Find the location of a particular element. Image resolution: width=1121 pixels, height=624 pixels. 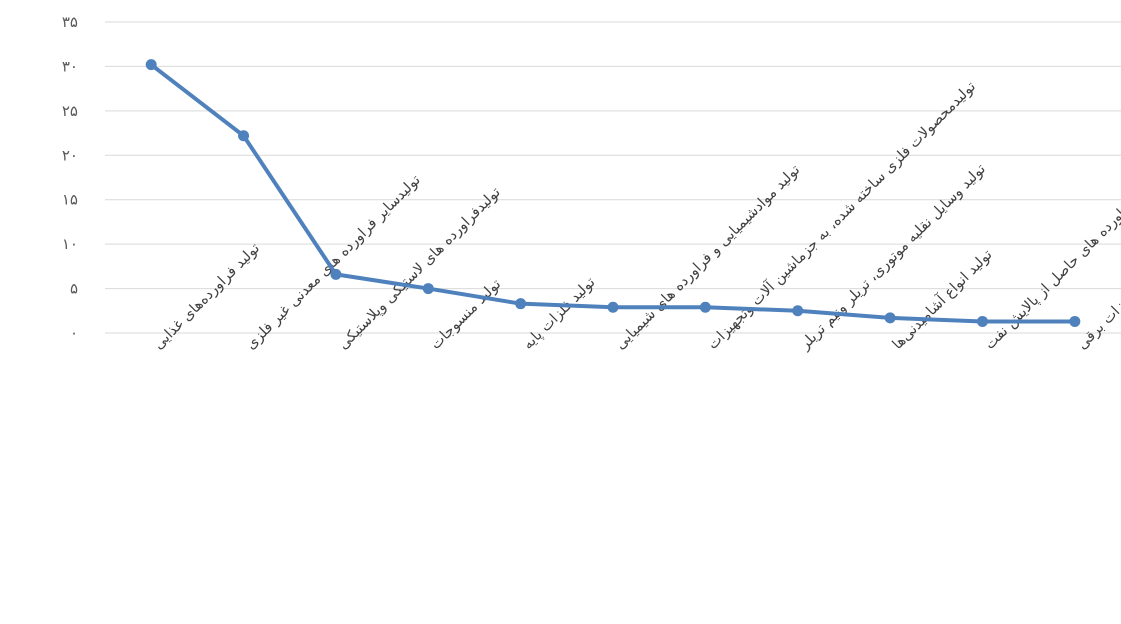

x-tick-label: تولیدفراورده های لاستیکی وپلاستیکی is located at coordinates (419, 268).